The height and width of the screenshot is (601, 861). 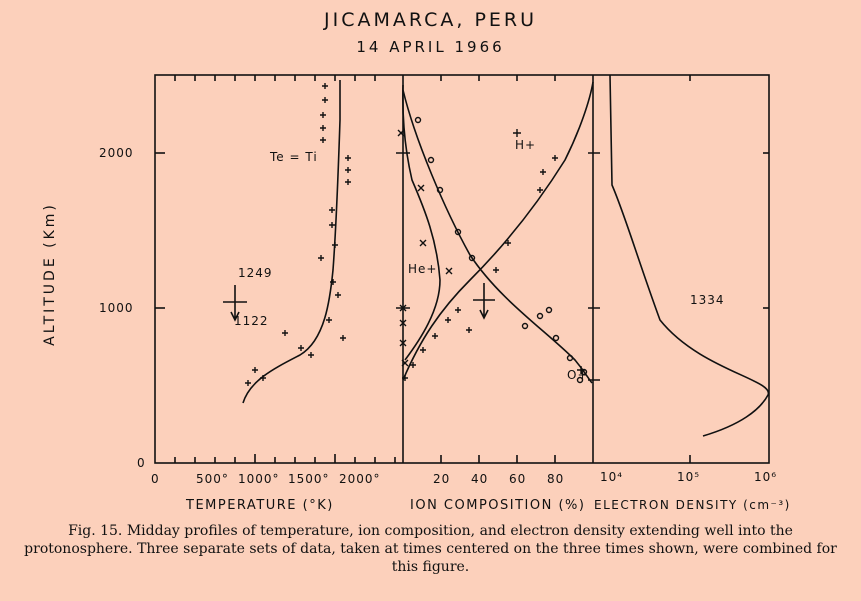 I want to click on o-plus-curve, so click(x=497, y=236).